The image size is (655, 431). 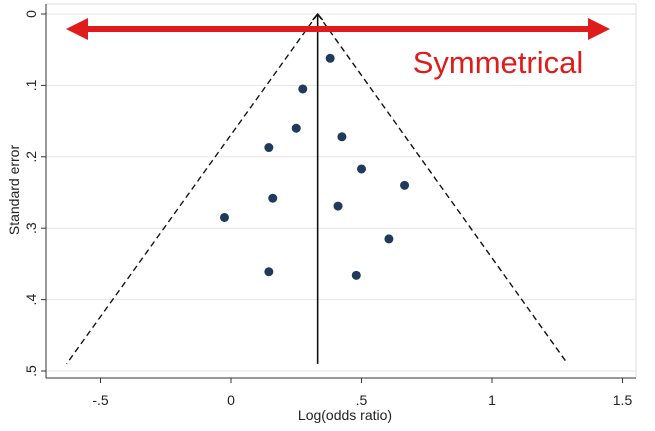 What do you see at coordinates (498, 62) in the screenshot?
I see `symmetry-annotation-label: Symmetrical` at bounding box center [498, 62].